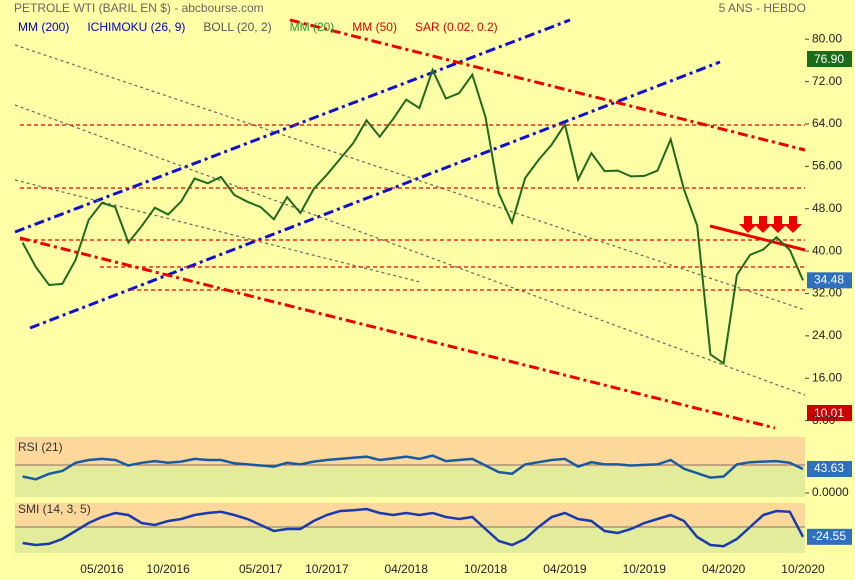 This screenshot has height=580, width=855. I want to click on x-tick-label: 10/2019, so click(645, 569).